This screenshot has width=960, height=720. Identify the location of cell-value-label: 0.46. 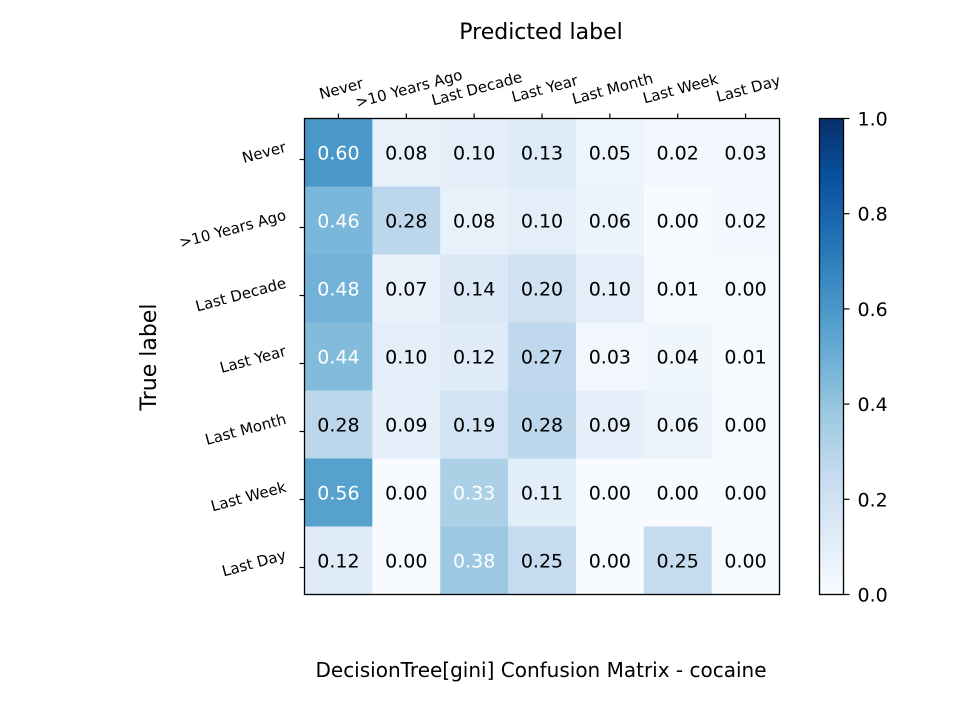
(338, 222).